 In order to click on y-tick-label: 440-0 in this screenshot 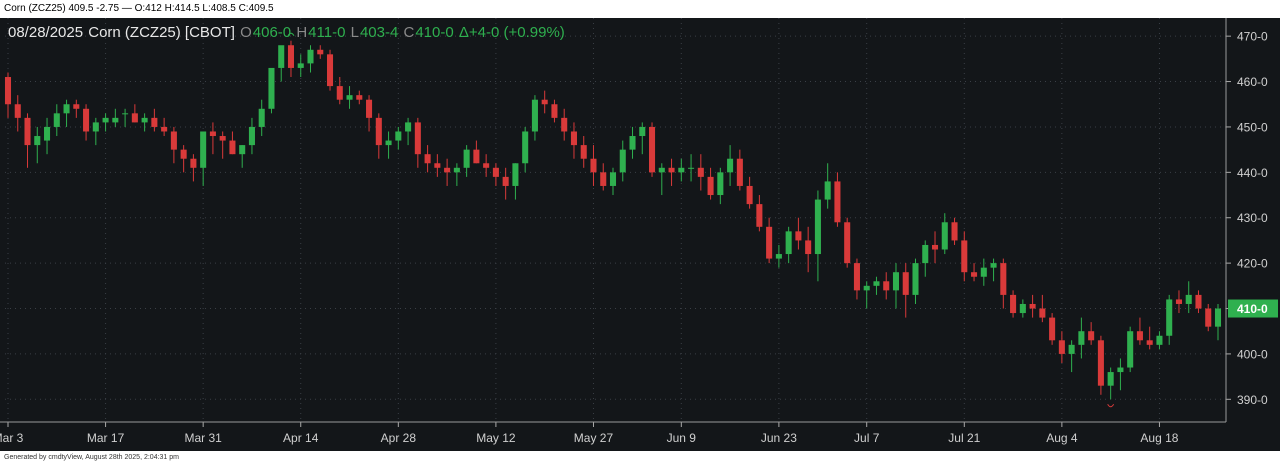, I will do `click(1252, 173)`.